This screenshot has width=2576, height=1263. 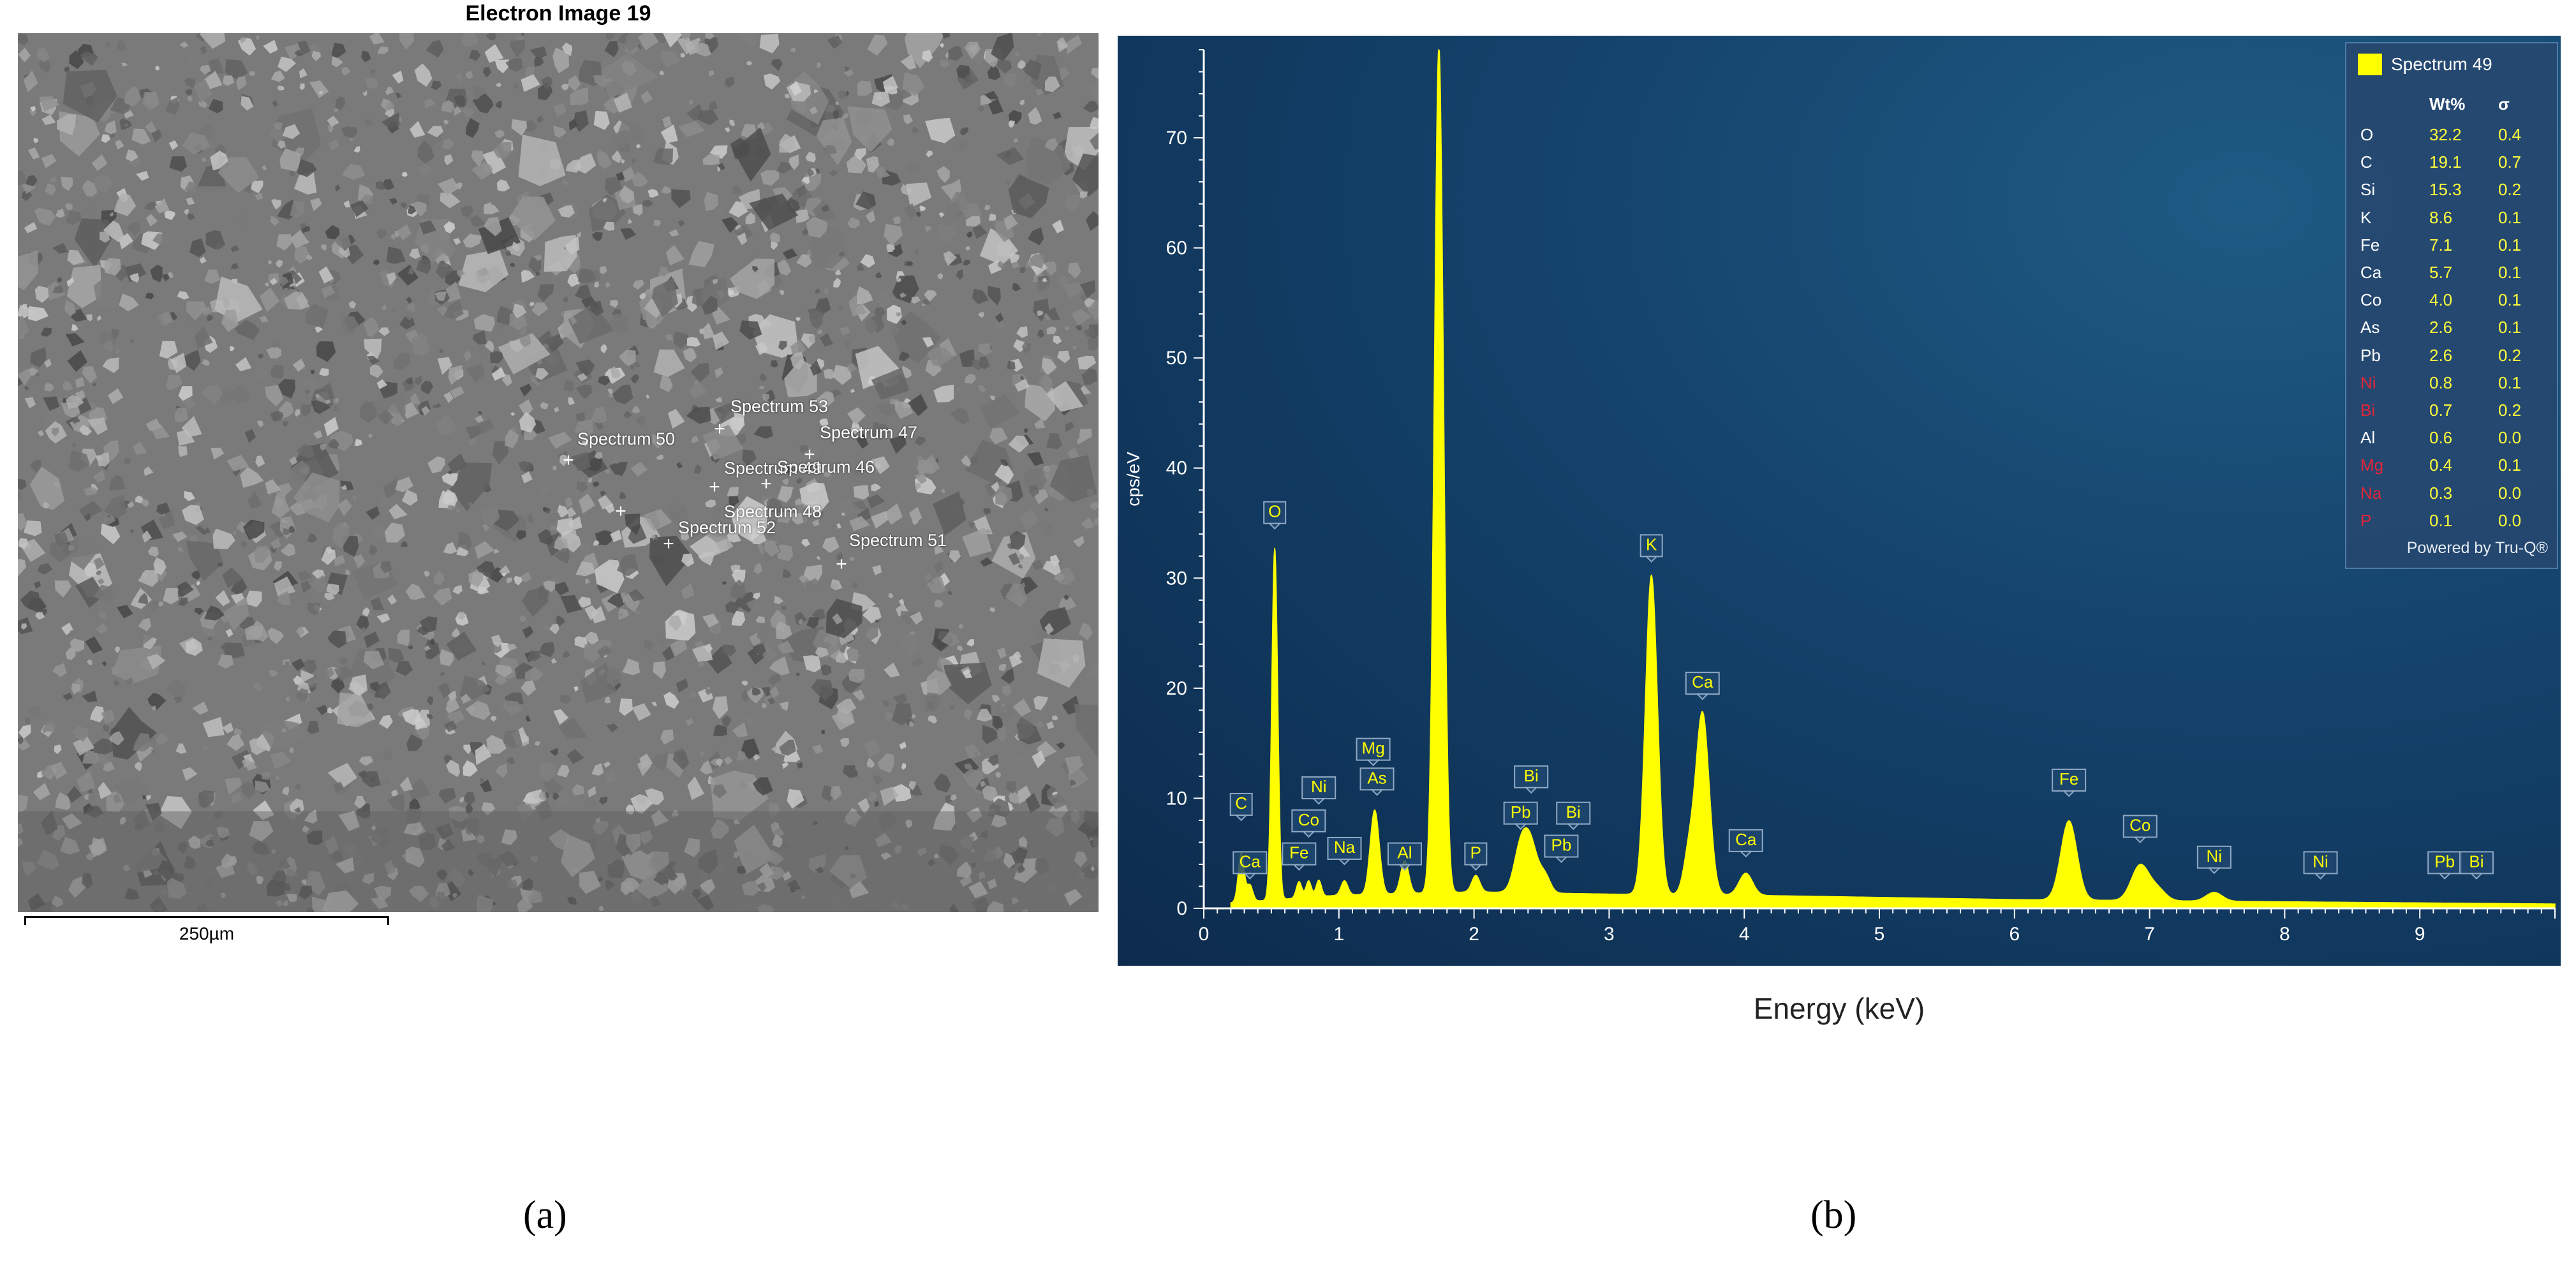 What do you see at coordinates (668, 543) in the screenshot?
I see `spectrum-marker-52: +` at bounding box center [668, 543].